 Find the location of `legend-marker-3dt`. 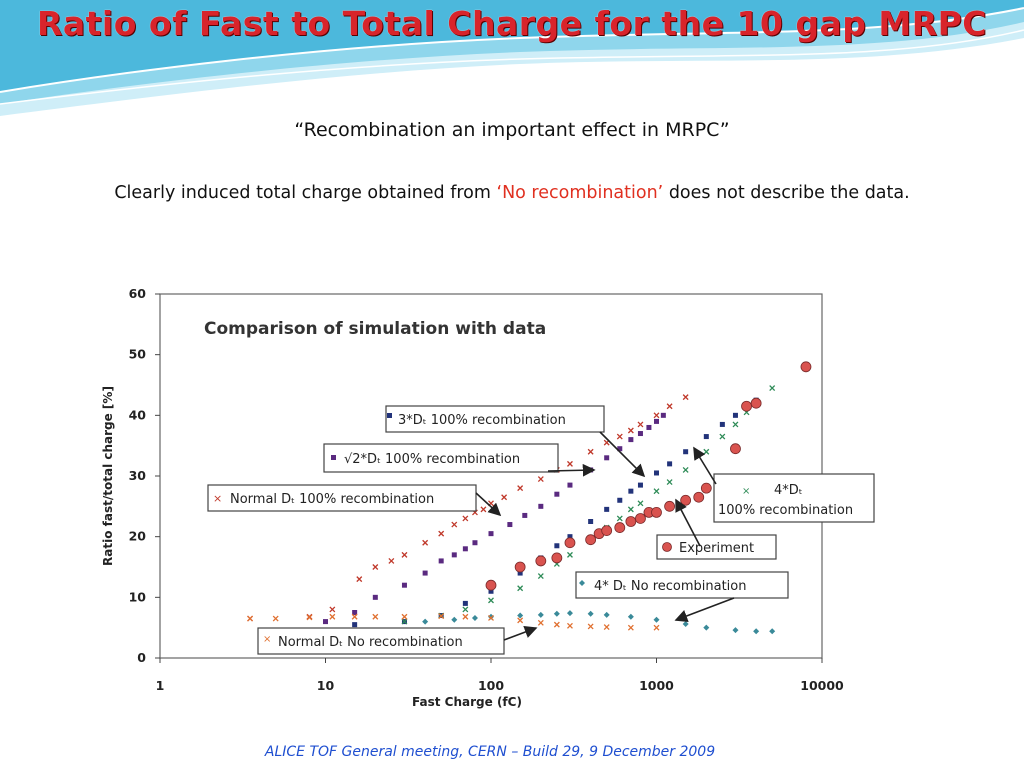

legend-marker-3dt is located at coordinates (389, 415).